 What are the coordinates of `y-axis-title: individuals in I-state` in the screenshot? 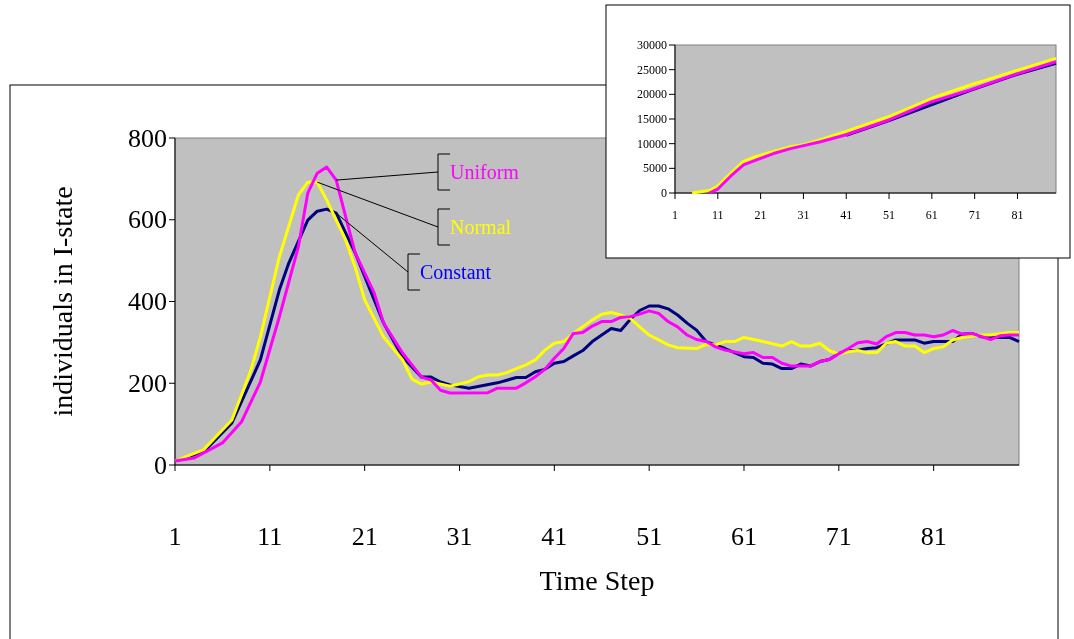 It's located at (62, 301).